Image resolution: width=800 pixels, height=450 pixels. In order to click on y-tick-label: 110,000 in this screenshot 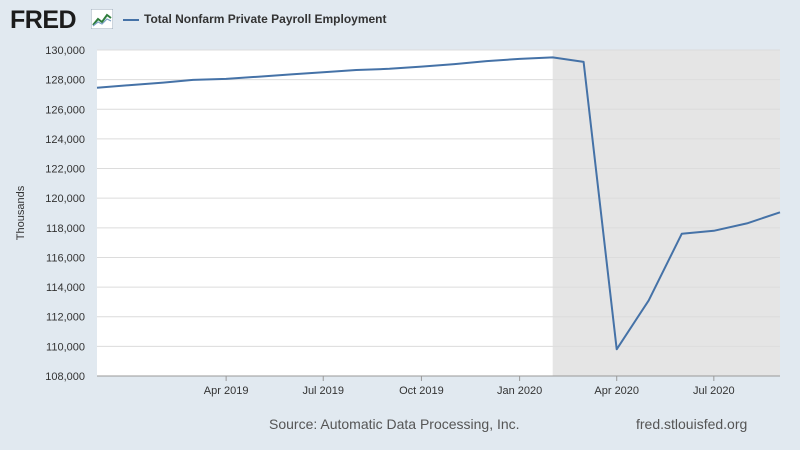, I will do `click(65, 347)`.